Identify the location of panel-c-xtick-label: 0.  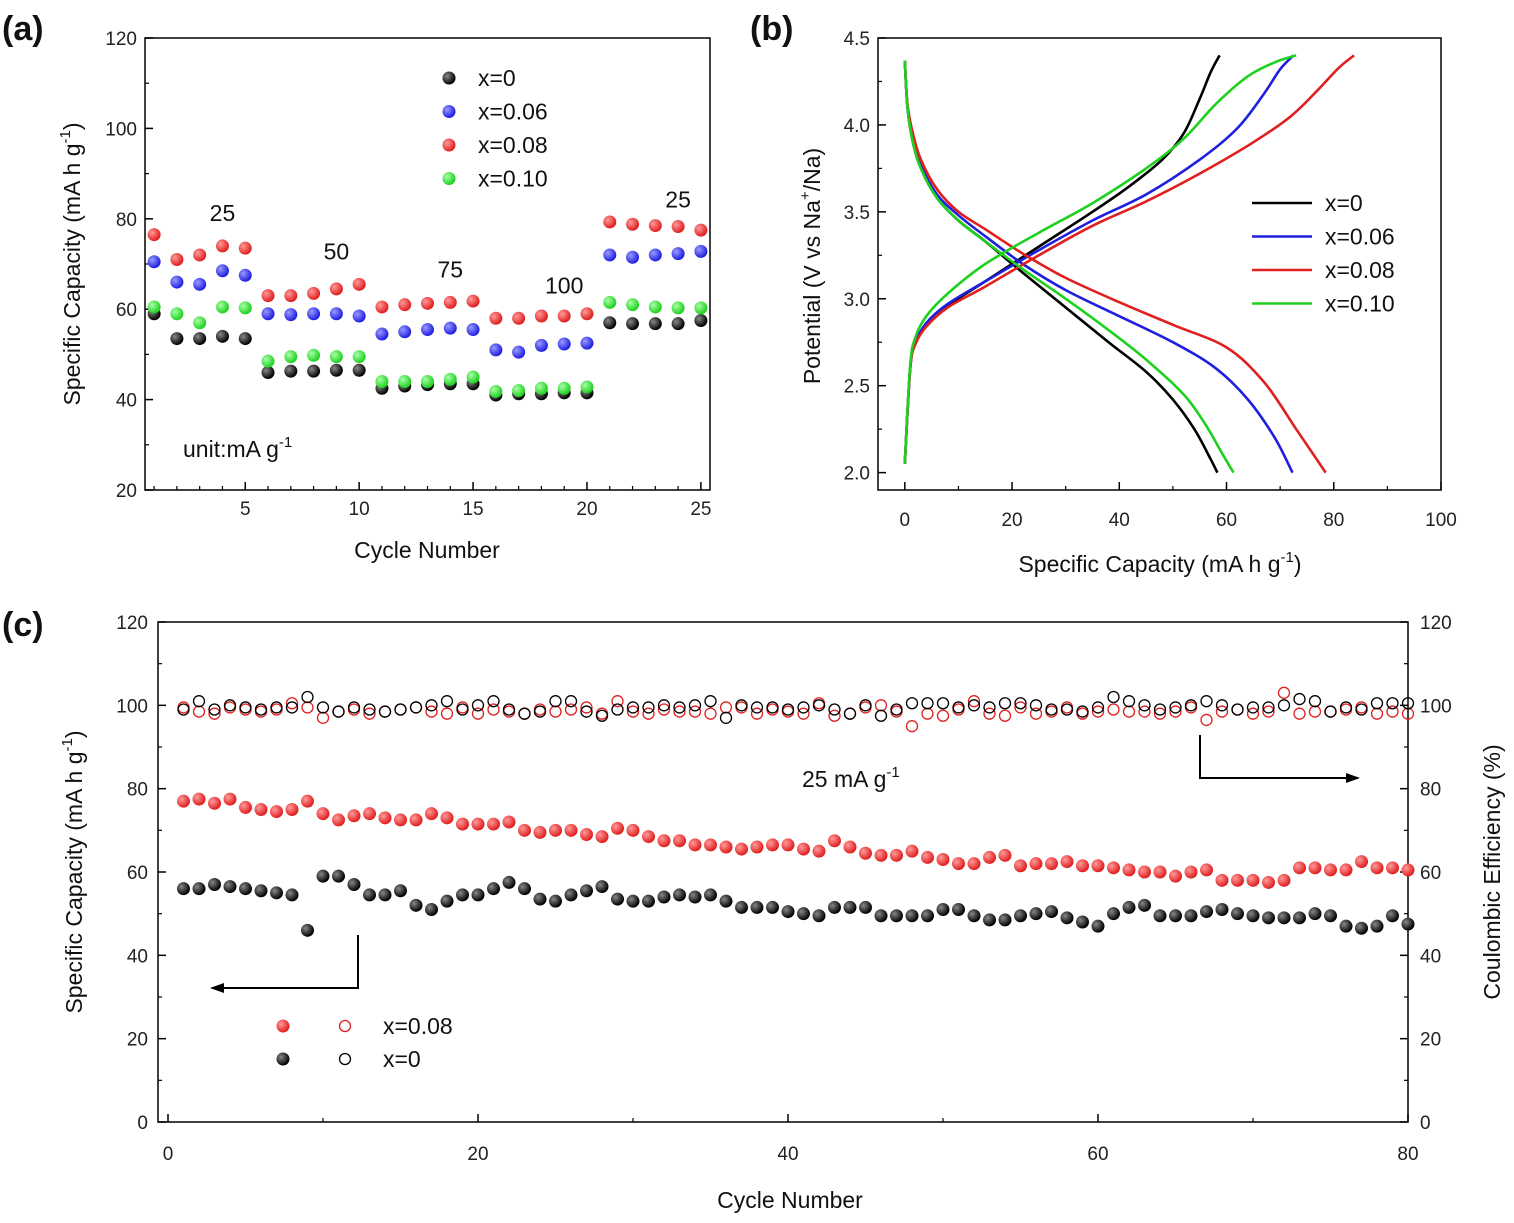
(168, 1154).